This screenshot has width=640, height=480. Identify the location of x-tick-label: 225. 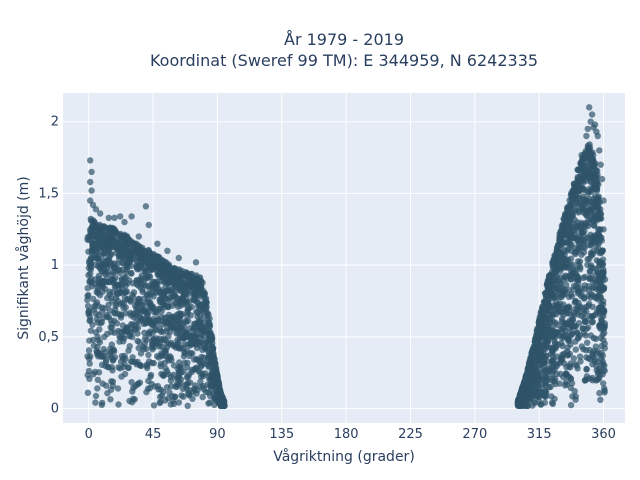
(410, 434).